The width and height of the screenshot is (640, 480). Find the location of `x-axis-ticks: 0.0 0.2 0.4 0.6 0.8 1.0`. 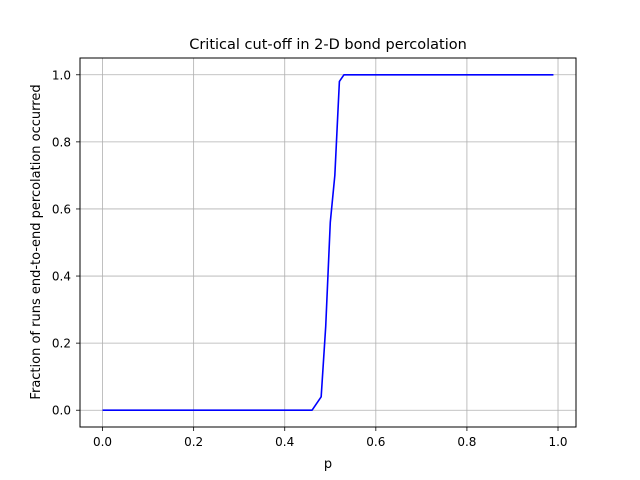

x-axis-ticks: 0.0 0.2 0.4 0.6 0.8 1.0 is located at coordinates (330, 438).